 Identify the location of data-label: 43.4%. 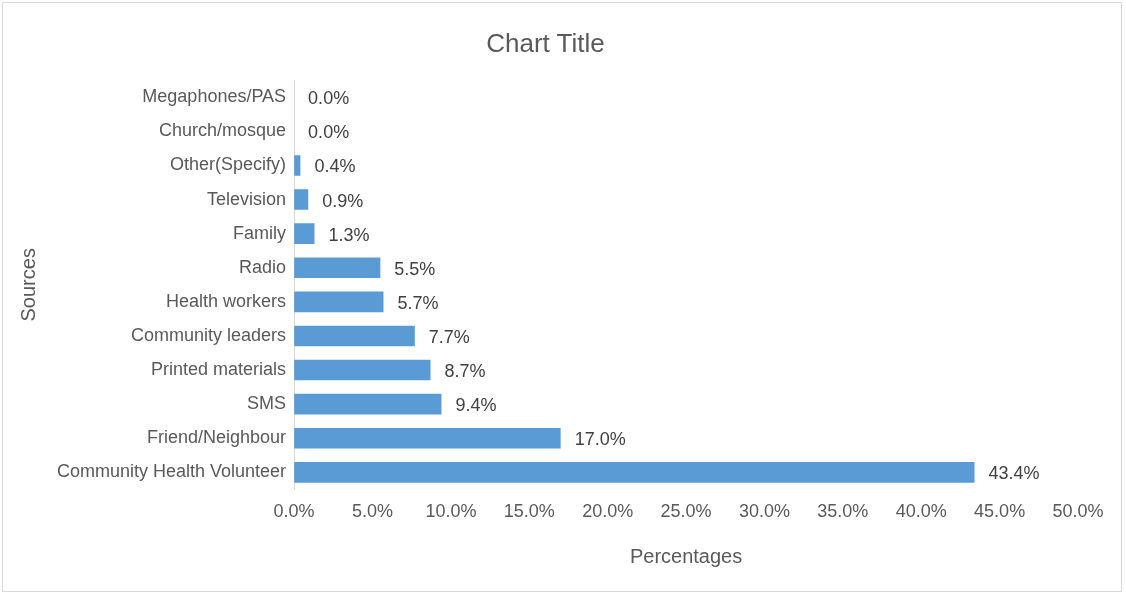
(1014, 473).